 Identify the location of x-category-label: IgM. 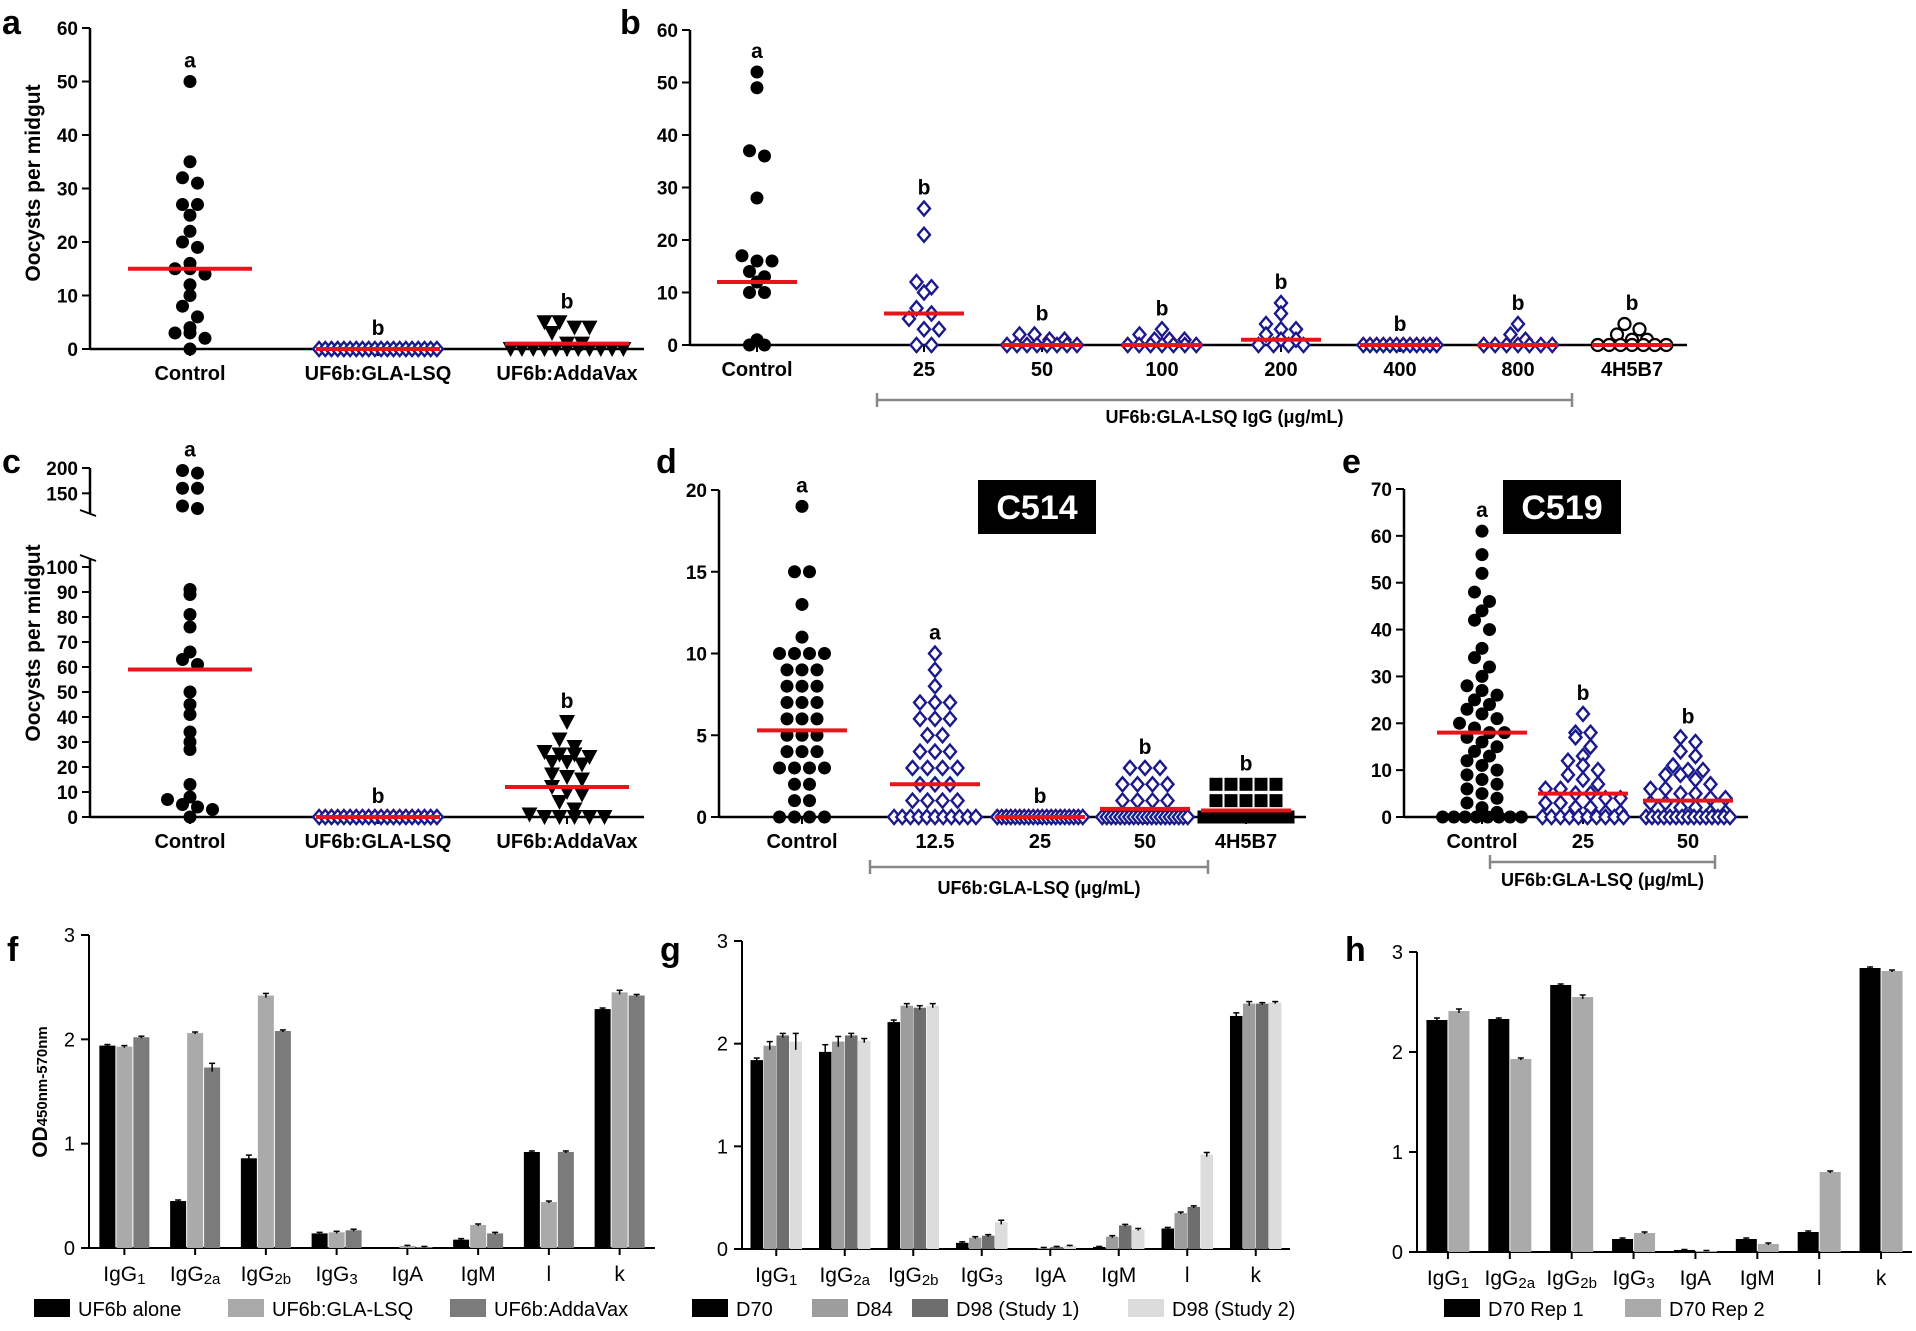
(478, 1274).